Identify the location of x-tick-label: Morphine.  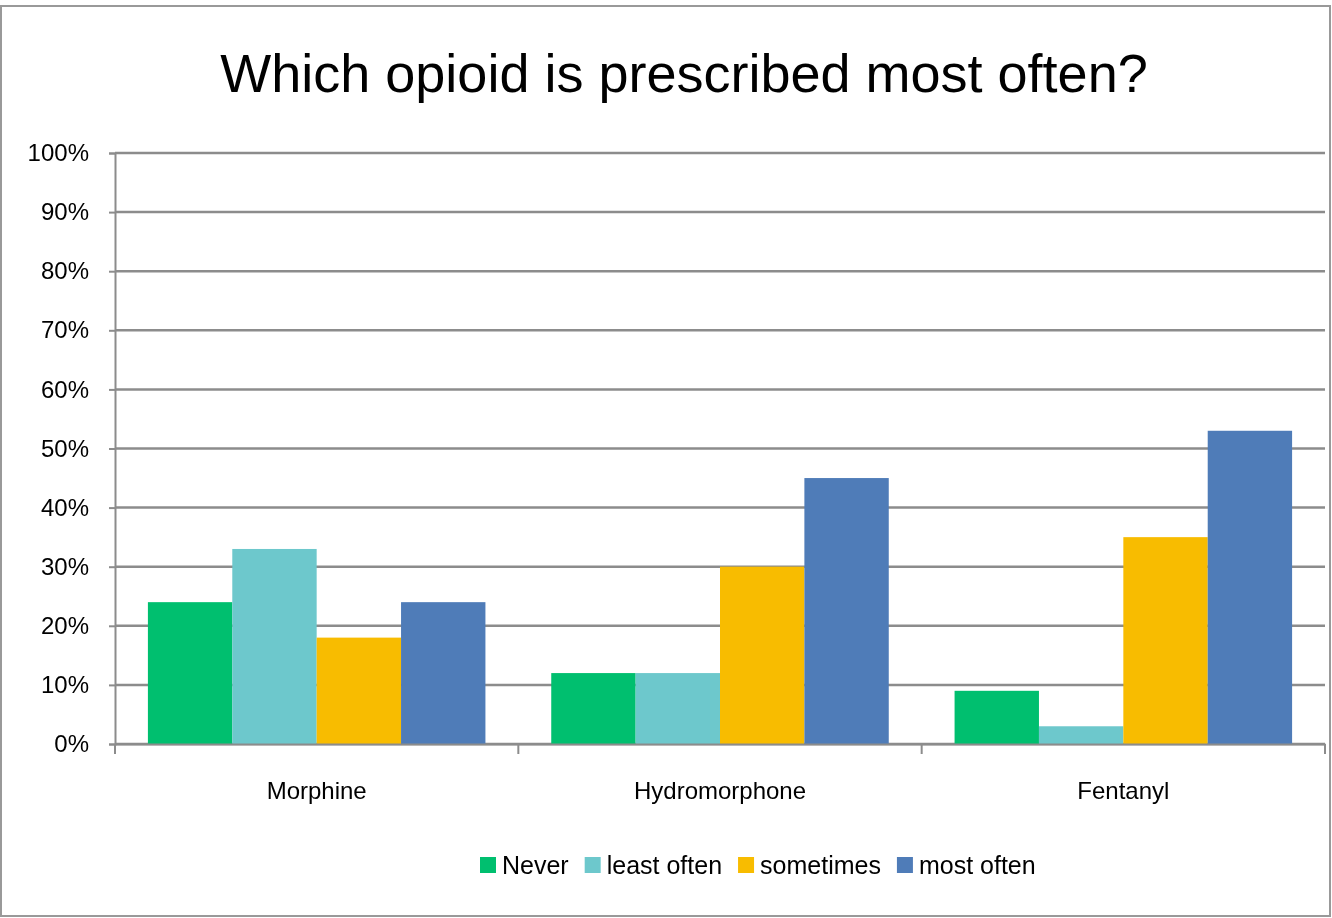
(316, 791).